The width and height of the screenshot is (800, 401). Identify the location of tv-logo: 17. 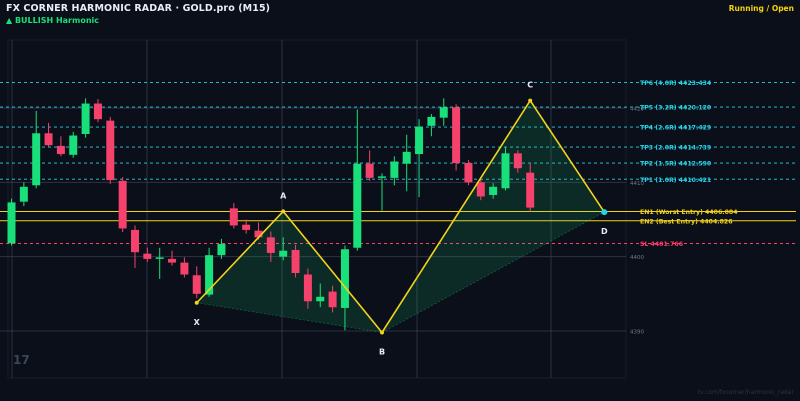
(21, 360).